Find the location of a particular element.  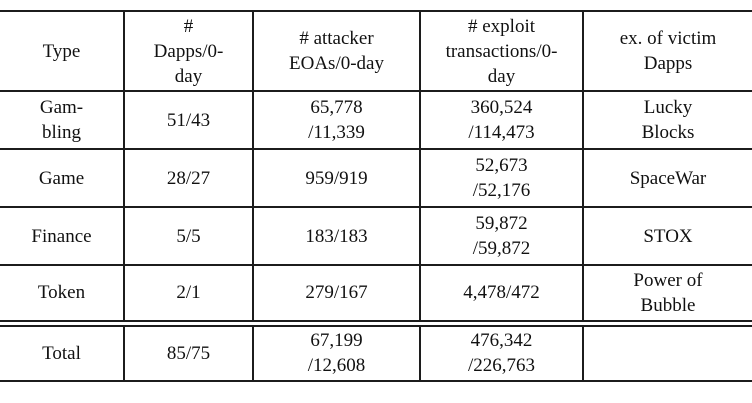

cell-total-exploit-transactions: 476,342 /226,763 is located at coordinates (501, 350).